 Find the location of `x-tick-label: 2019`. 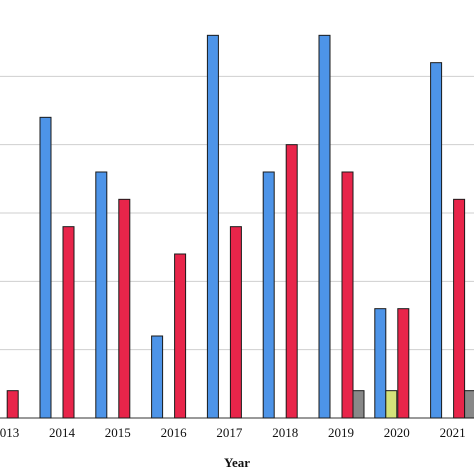

x-tick-label: 2019 is located at coordinates (341, 432).